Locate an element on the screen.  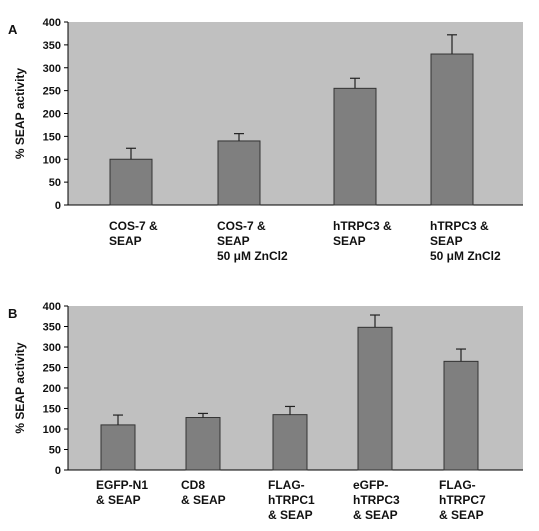
panel-b-y-tick-label: 150 is located at coordinates (52, 410).